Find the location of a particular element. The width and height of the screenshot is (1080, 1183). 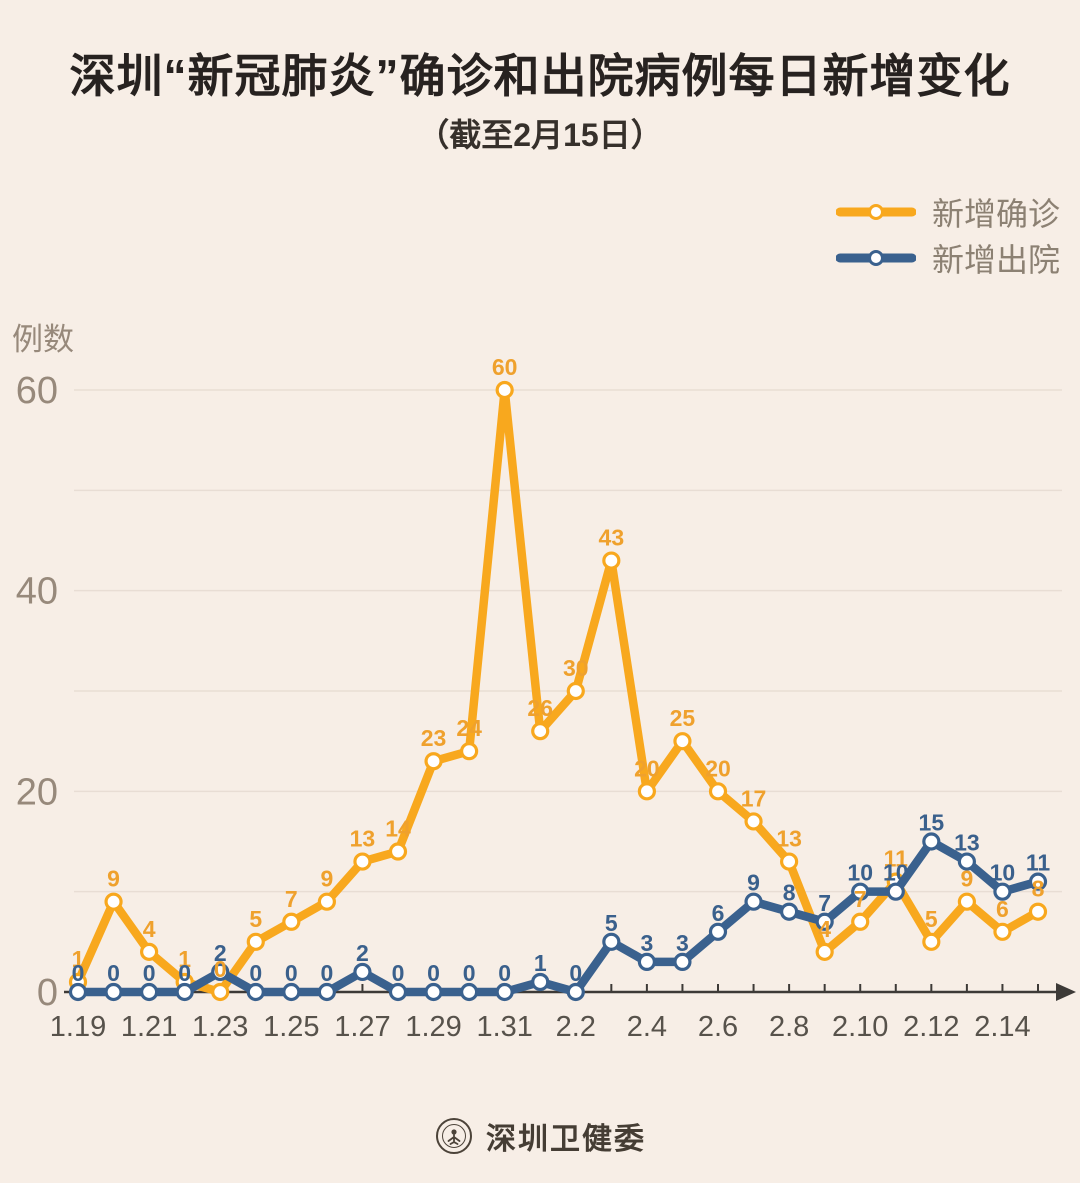

legend-swatch-confirmed is located at coordinates (875, 212).